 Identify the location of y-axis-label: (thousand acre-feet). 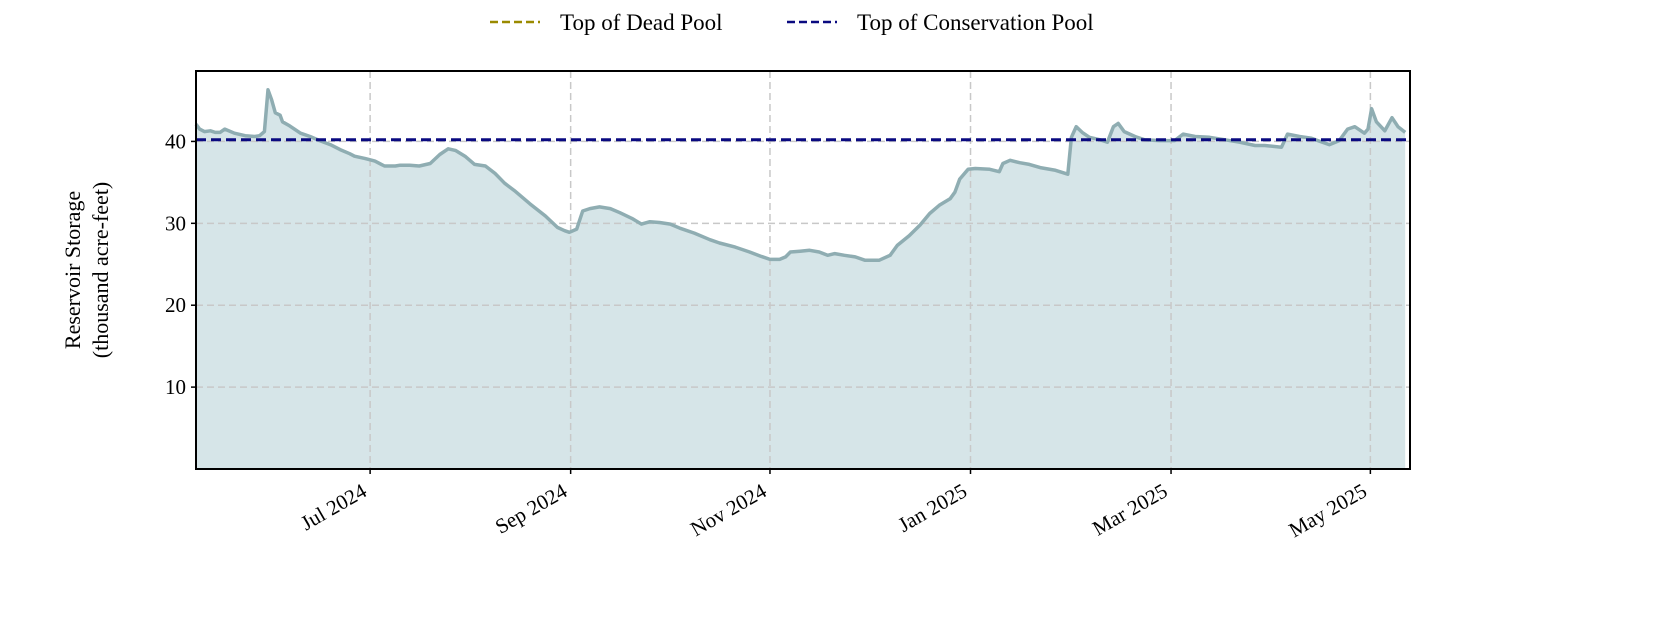
(100, 270).